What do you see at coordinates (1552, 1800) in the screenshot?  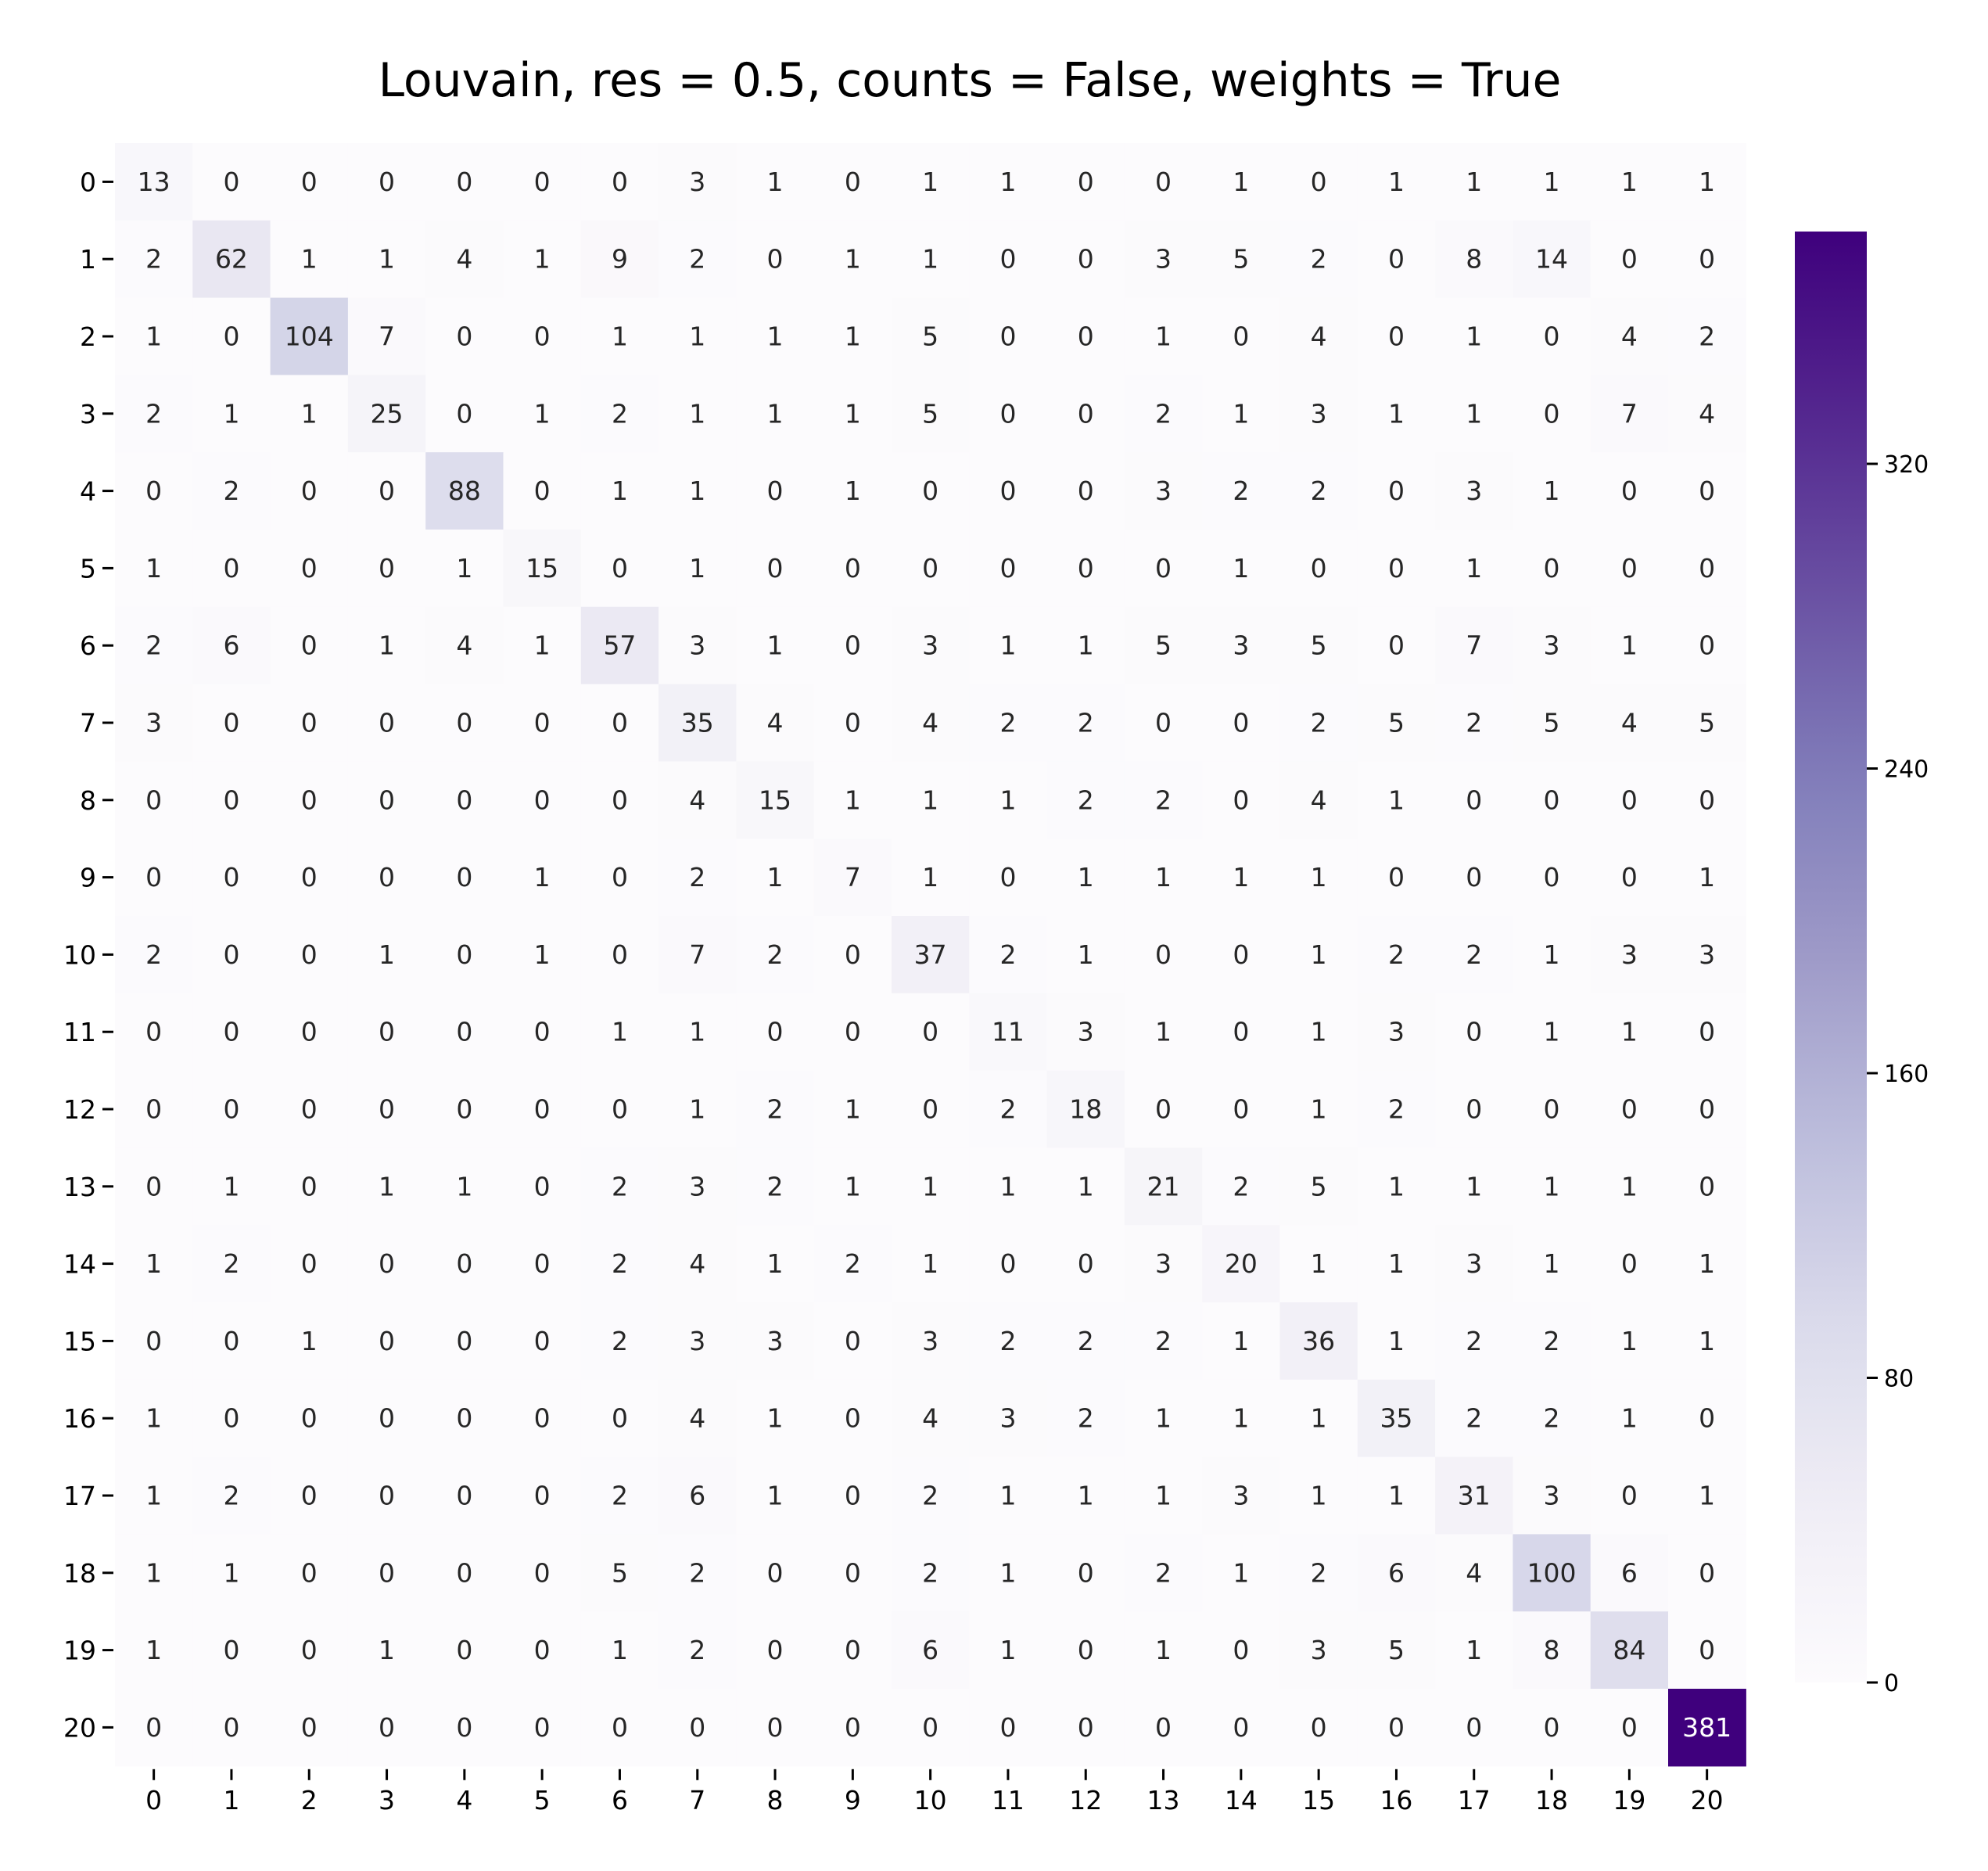 I see `x-tick-label: 18` at bounding box center [1552, 1800].